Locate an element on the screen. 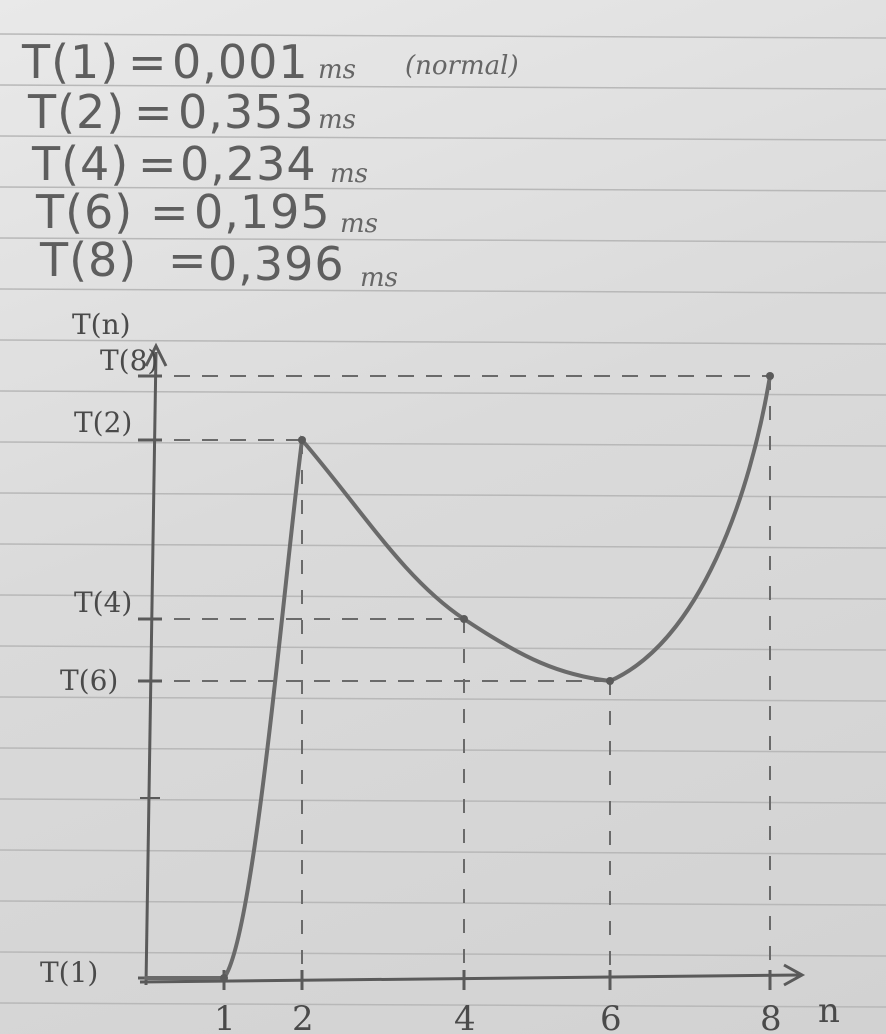 The width and height of the screenshot is (886, 1034). data-point-n1 is located at coordinates (224, 978).